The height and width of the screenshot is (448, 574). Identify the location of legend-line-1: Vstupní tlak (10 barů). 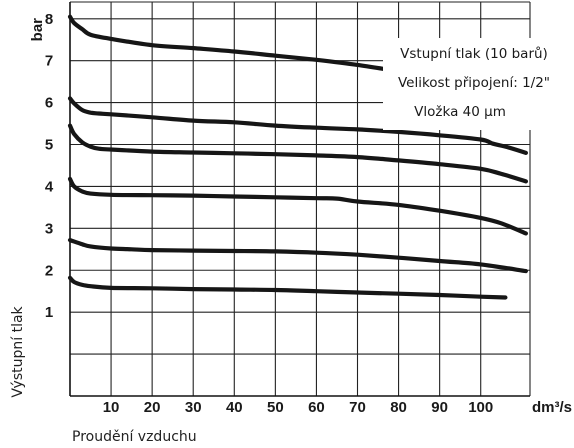
(474, 54).